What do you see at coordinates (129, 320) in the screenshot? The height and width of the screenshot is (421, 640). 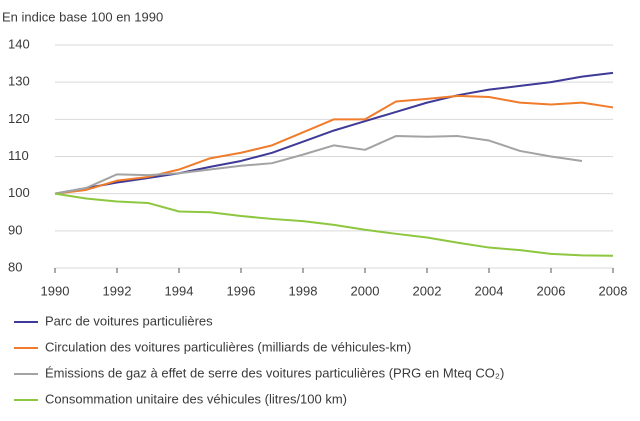 I see `legend-label: Parc de voitures particulières` at bounding box center [129, 320].